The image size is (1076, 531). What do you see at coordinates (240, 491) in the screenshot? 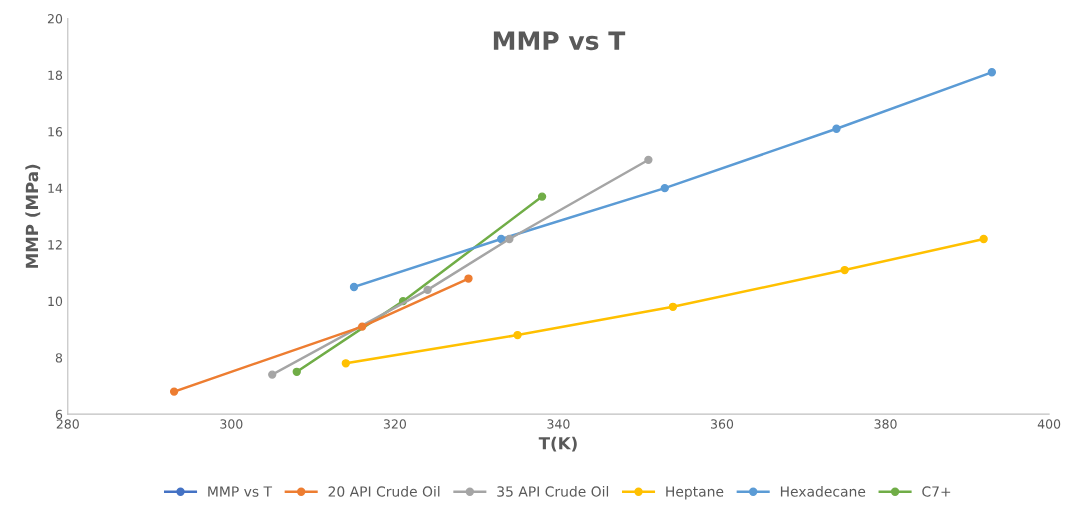
I see `legend-label: MMP vs T` at bounding box center [240, 491].